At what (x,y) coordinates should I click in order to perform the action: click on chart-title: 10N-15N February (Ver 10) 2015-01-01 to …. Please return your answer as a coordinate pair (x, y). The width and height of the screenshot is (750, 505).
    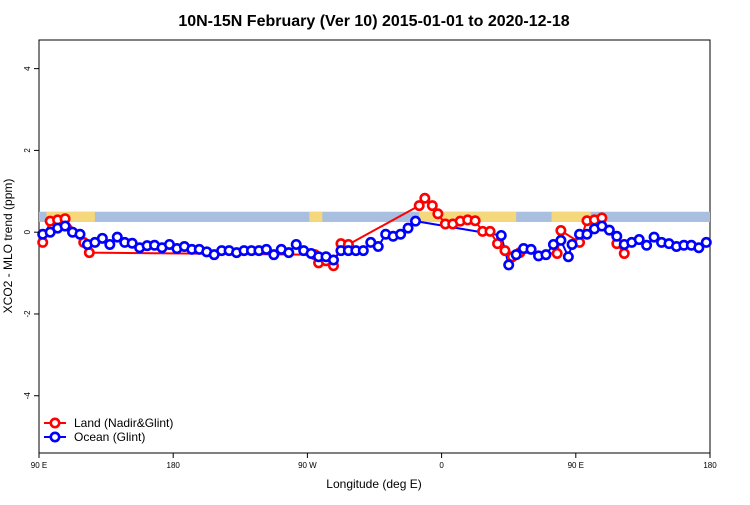
    Looking at the image, I should click on (373, 21).